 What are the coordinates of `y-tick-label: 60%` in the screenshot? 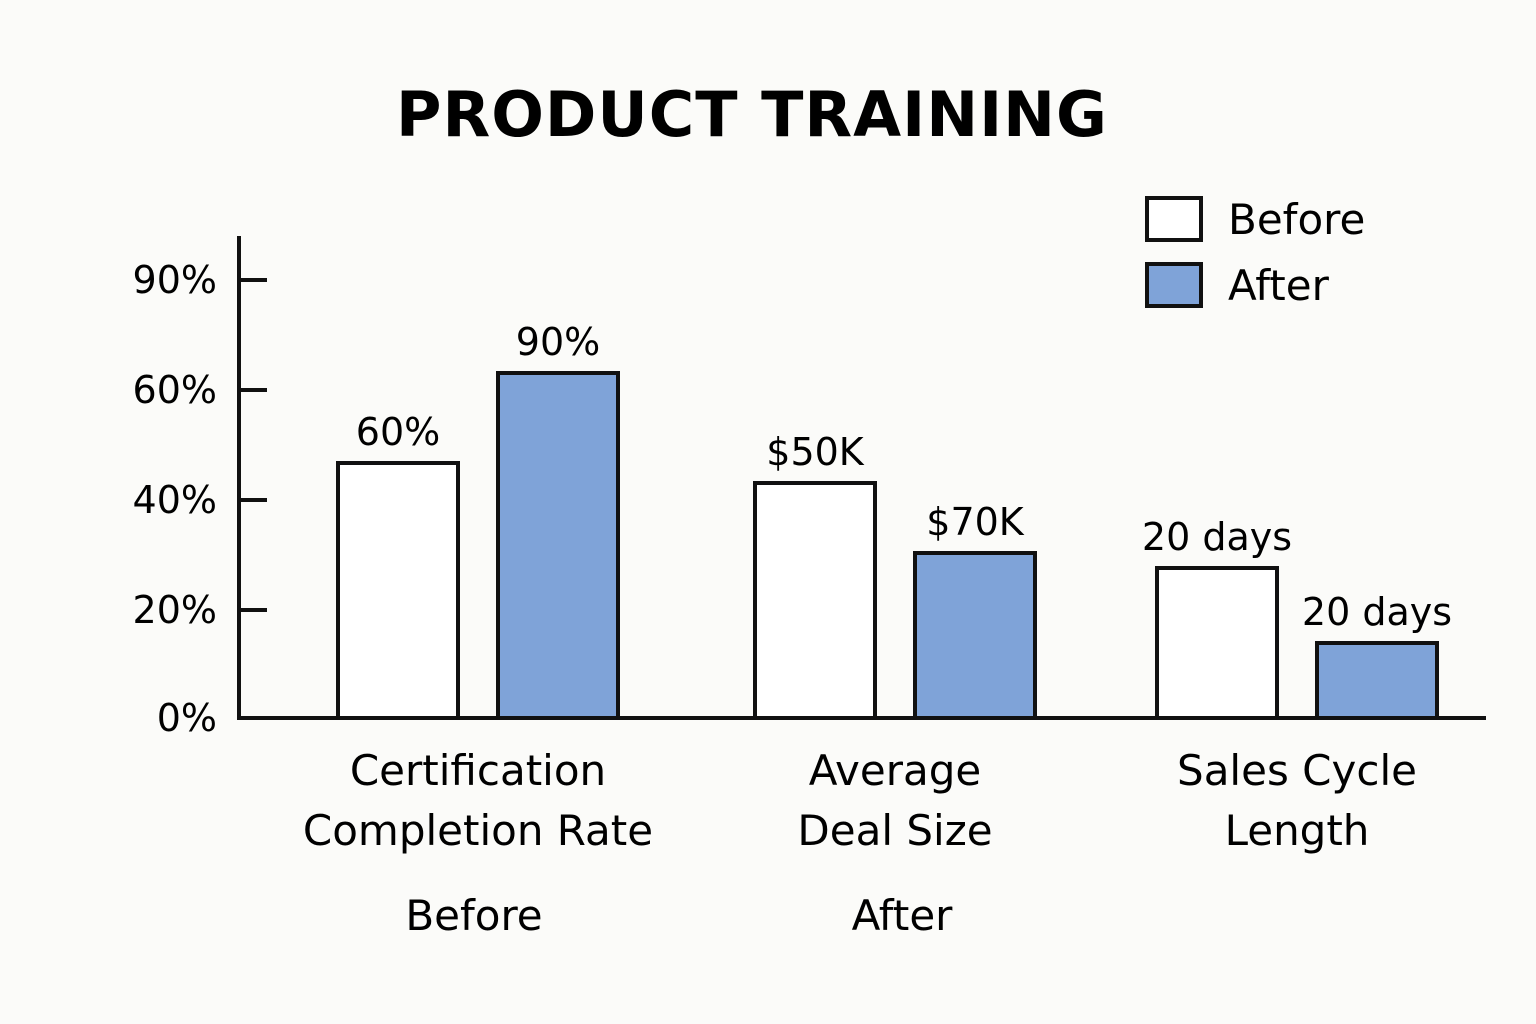 It's located at (175, 390).